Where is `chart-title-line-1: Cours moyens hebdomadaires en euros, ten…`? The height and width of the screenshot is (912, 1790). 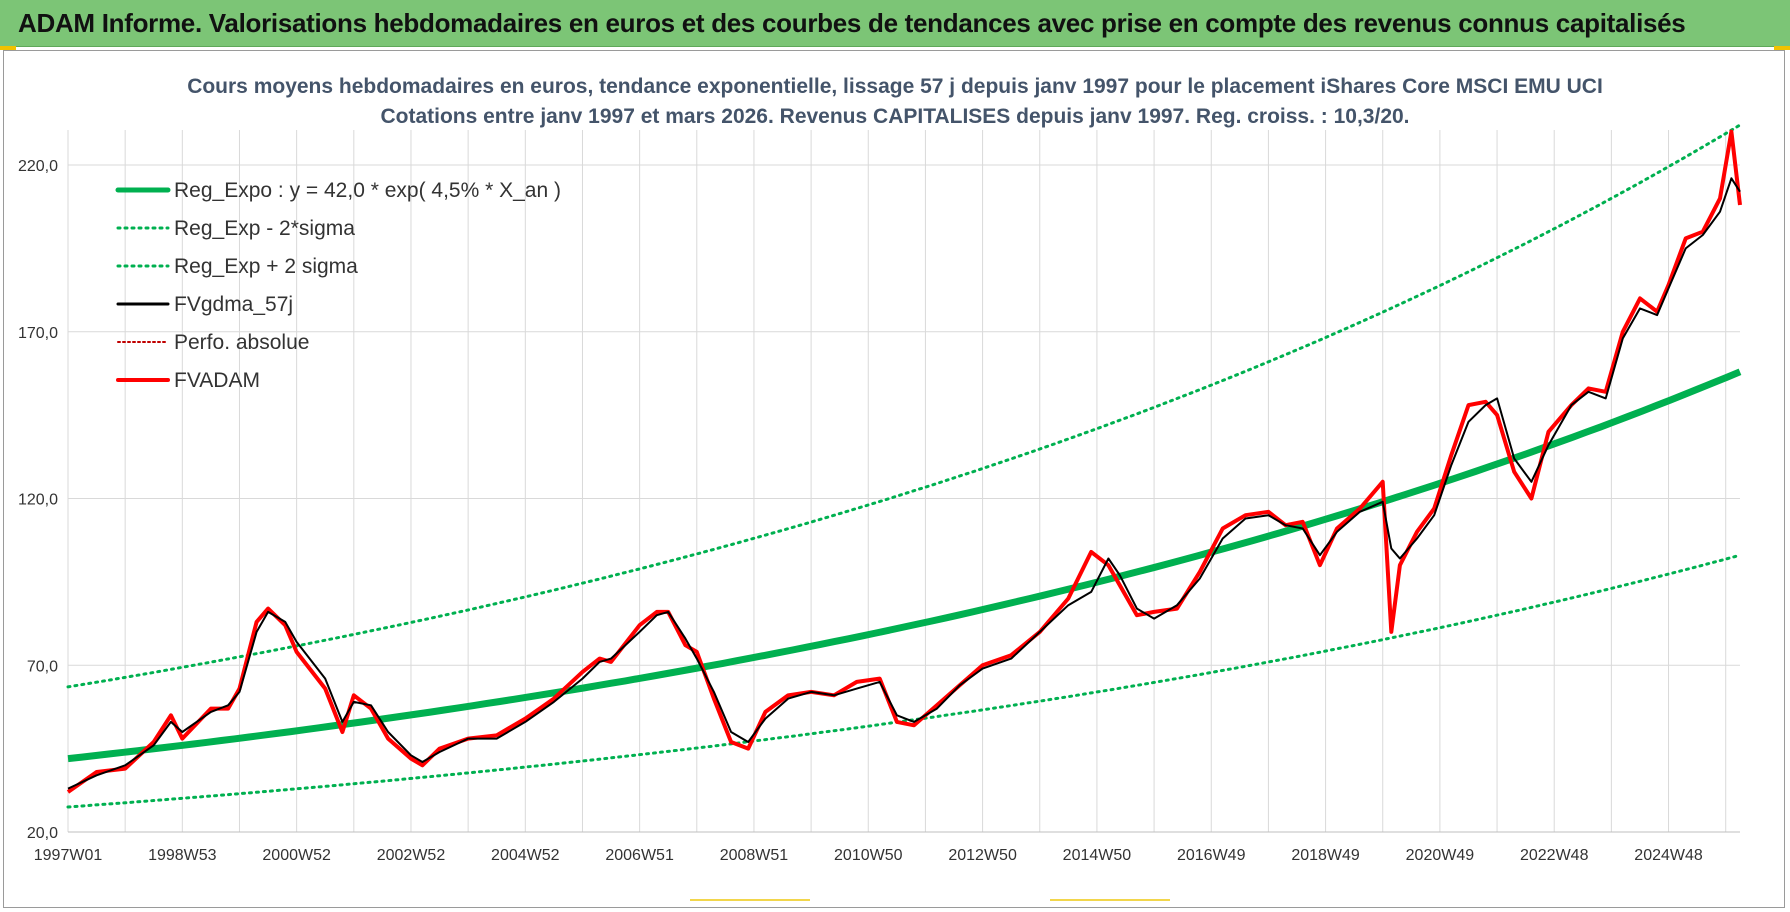 chart-title-line-1: Cours moyens hebdomadaires en euros, ten… is located at coordinates (895, 86).